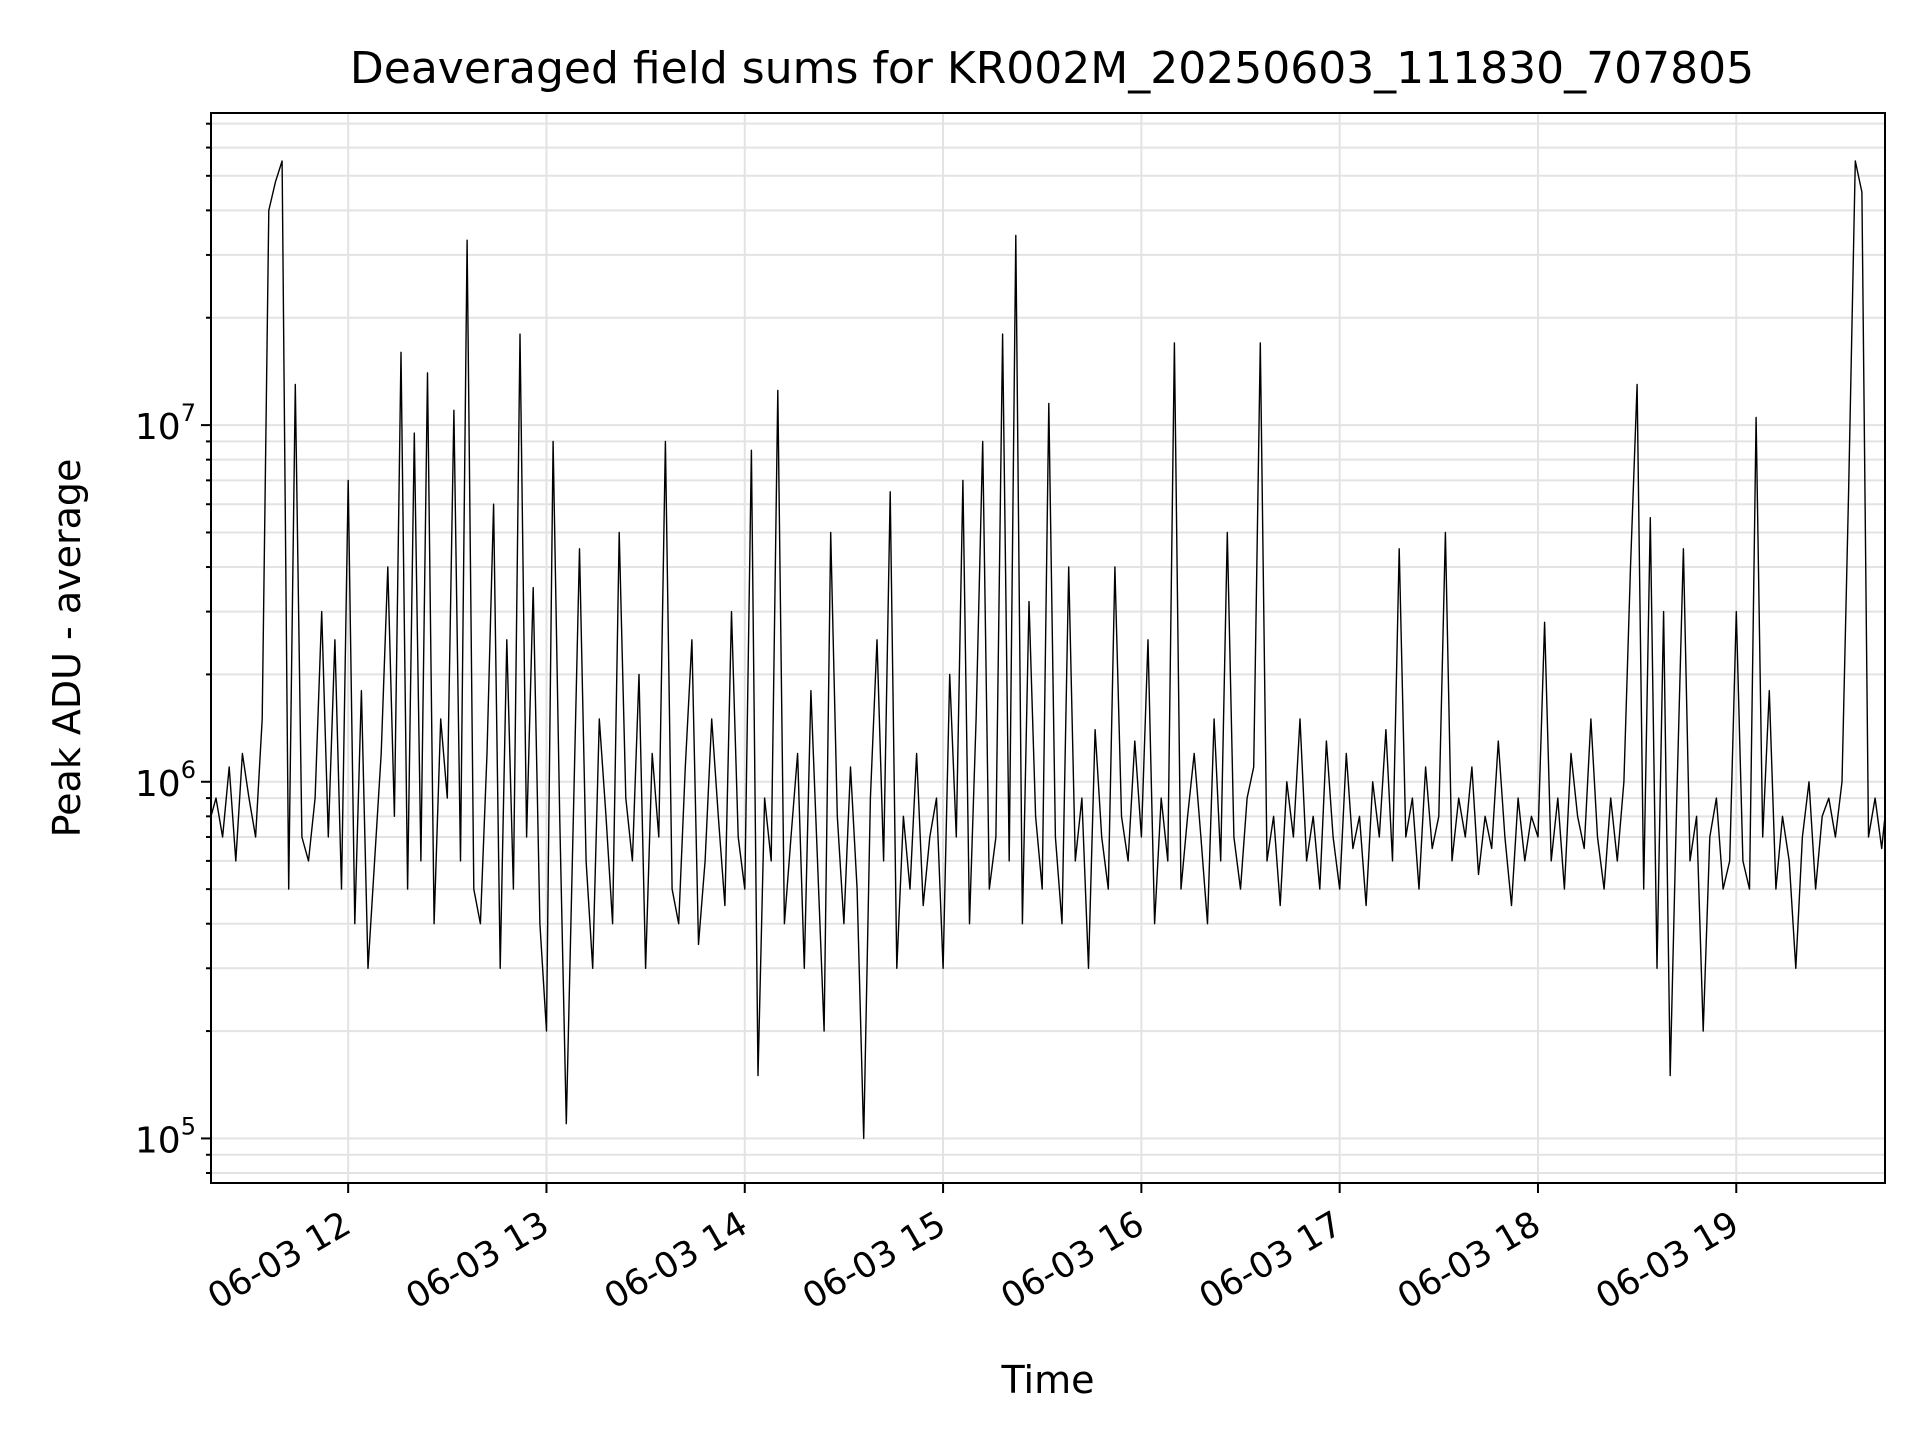 This screenshot has height=1440, width=1920. I want to click on y-tick-label: 10⁷, so click(165, 423).